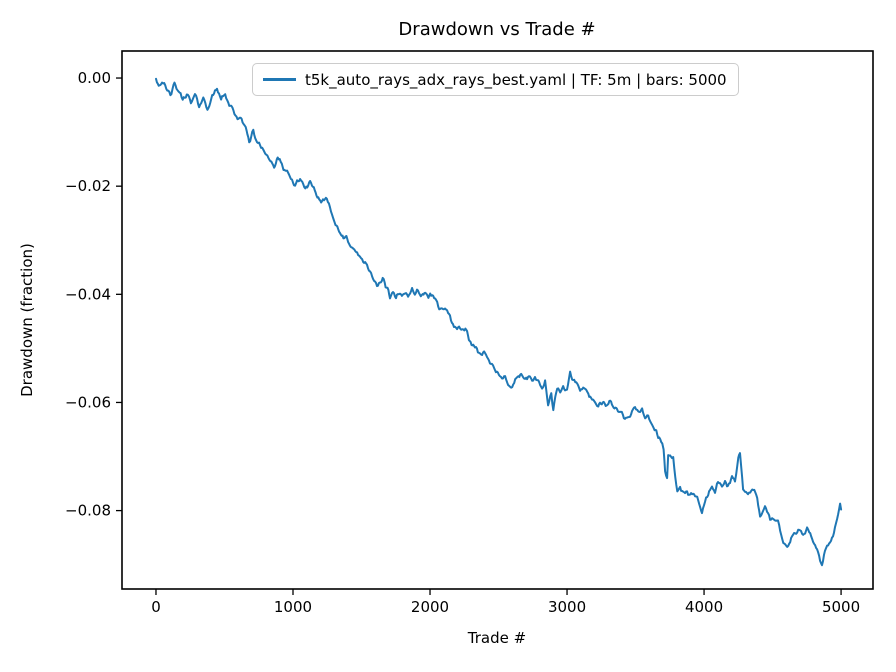  Describe the element at coordinates (497, 638) in the screenshot. I see `x-axis-label: Trade #` at that location.